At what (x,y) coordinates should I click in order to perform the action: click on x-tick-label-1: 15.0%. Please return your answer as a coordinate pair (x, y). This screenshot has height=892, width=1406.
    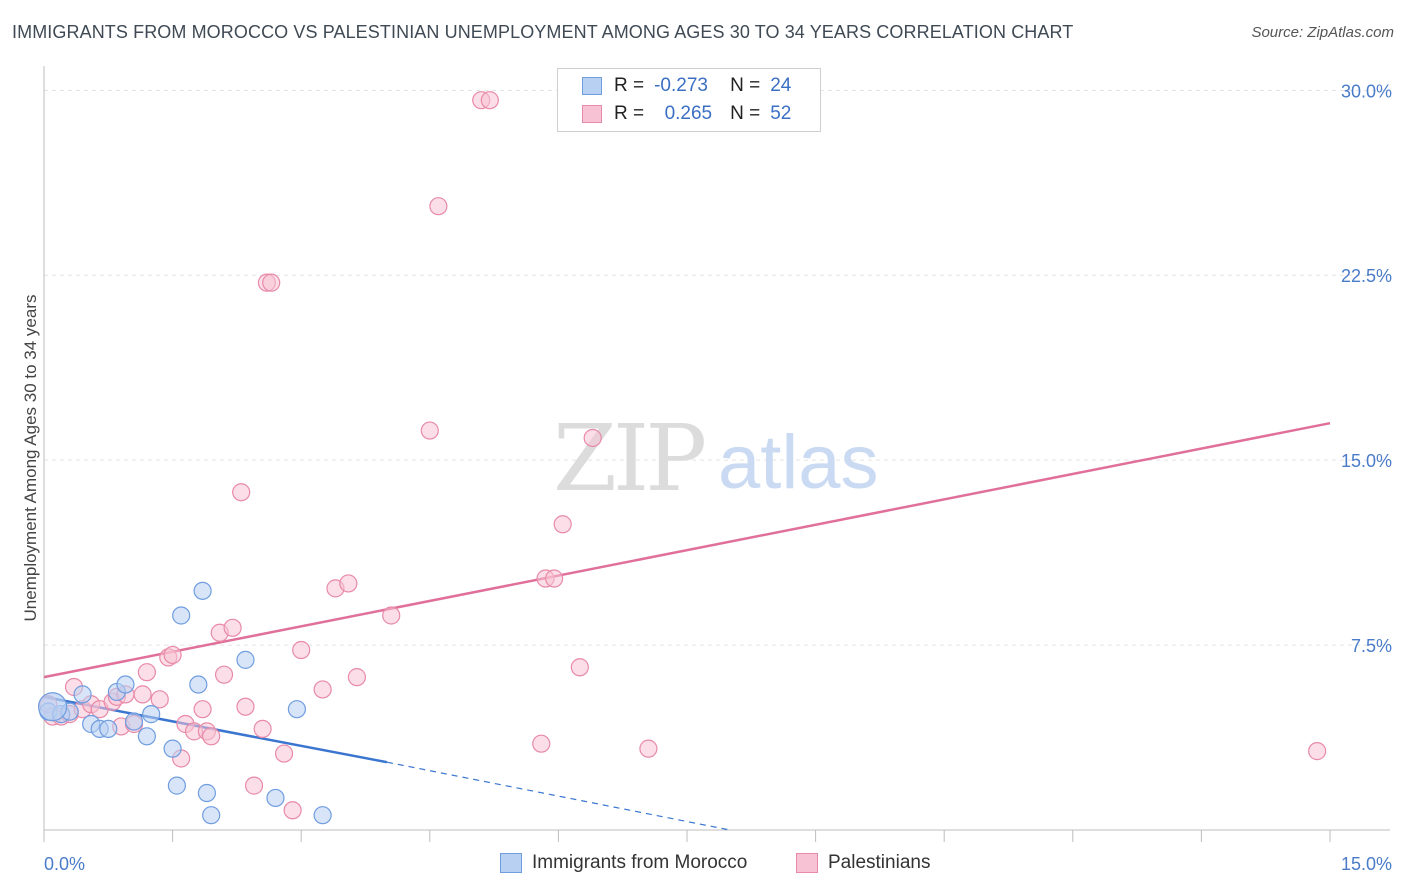
    Looking at the image, I should click on (1366, 864).